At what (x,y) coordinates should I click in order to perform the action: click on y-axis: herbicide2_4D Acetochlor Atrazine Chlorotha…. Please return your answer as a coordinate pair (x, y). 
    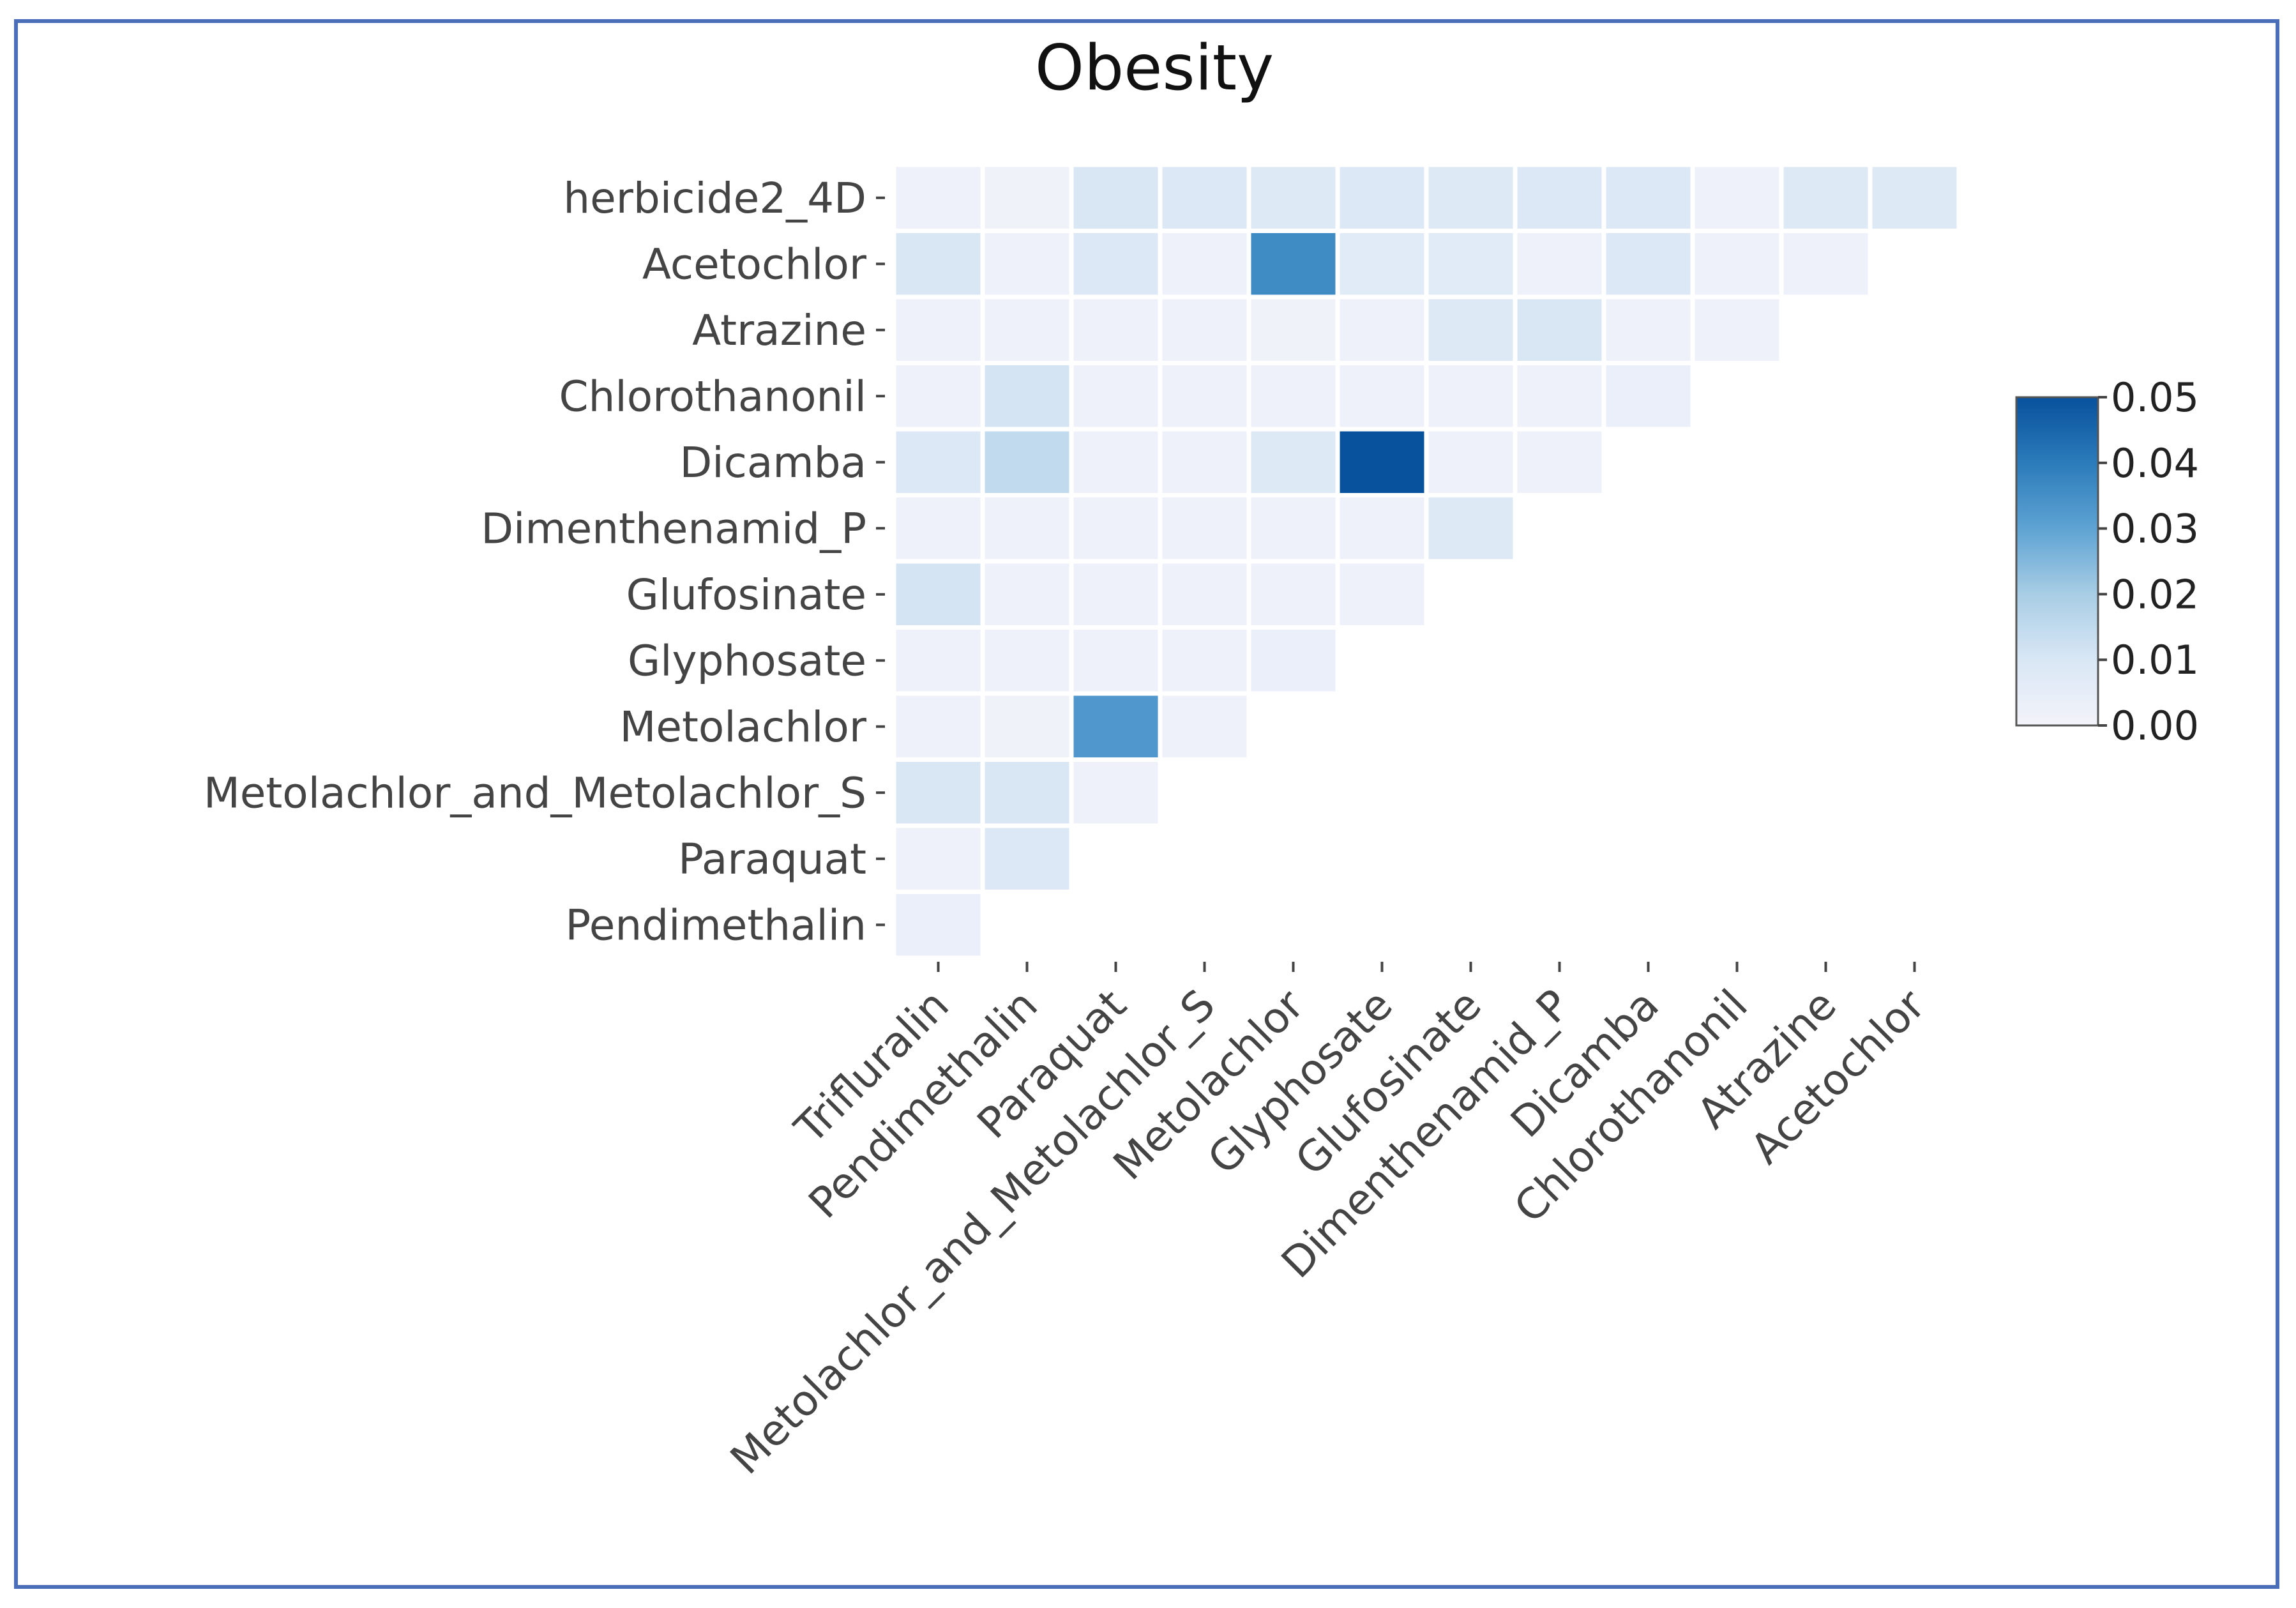
    Looking at the image, I should click on (544, 562).